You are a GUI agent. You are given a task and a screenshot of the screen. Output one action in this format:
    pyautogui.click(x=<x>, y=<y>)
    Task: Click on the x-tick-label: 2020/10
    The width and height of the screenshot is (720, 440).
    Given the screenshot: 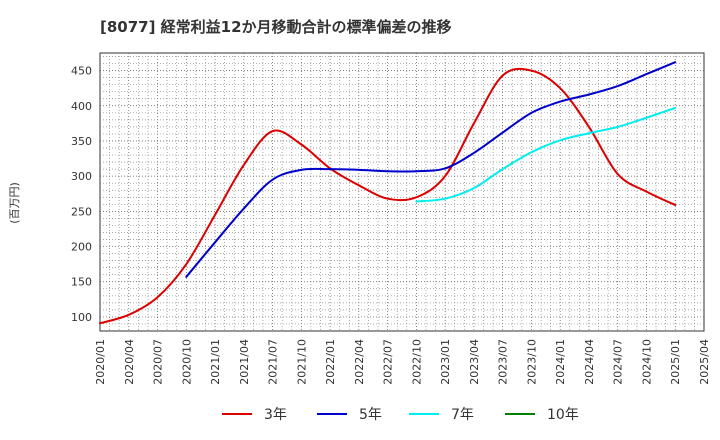 What is the action you would take?
    pyautogui.click(x=186, y=362)
    